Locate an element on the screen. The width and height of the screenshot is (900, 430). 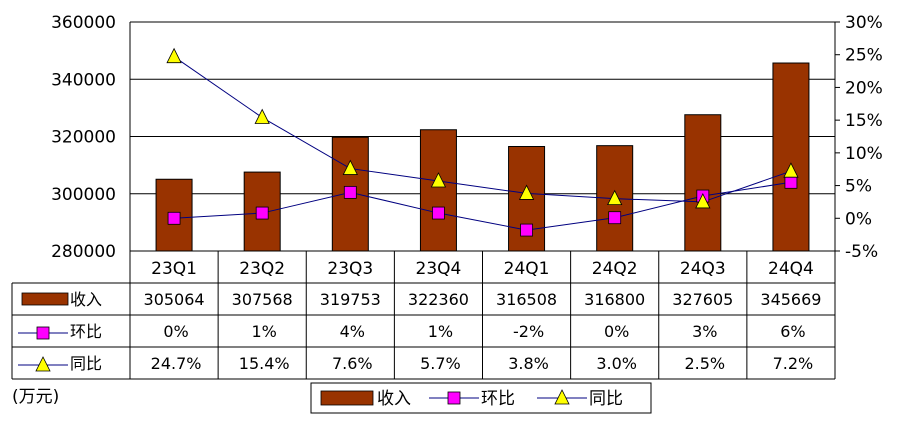
row-header-label: 同比 is located at coordinates (86, 363).